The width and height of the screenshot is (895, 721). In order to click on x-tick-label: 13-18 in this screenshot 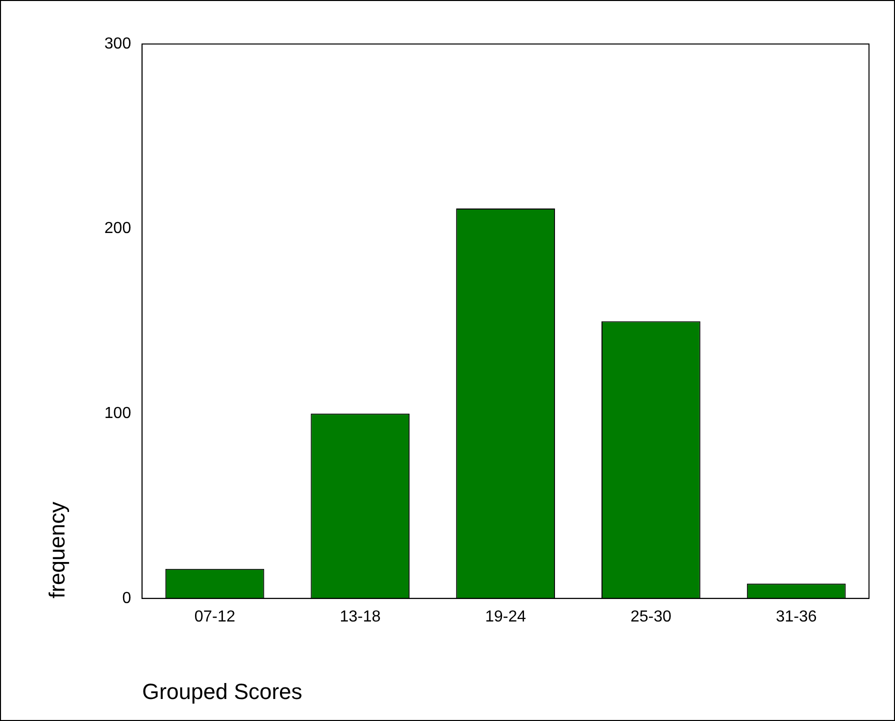, I will do `click(360, 617)`.